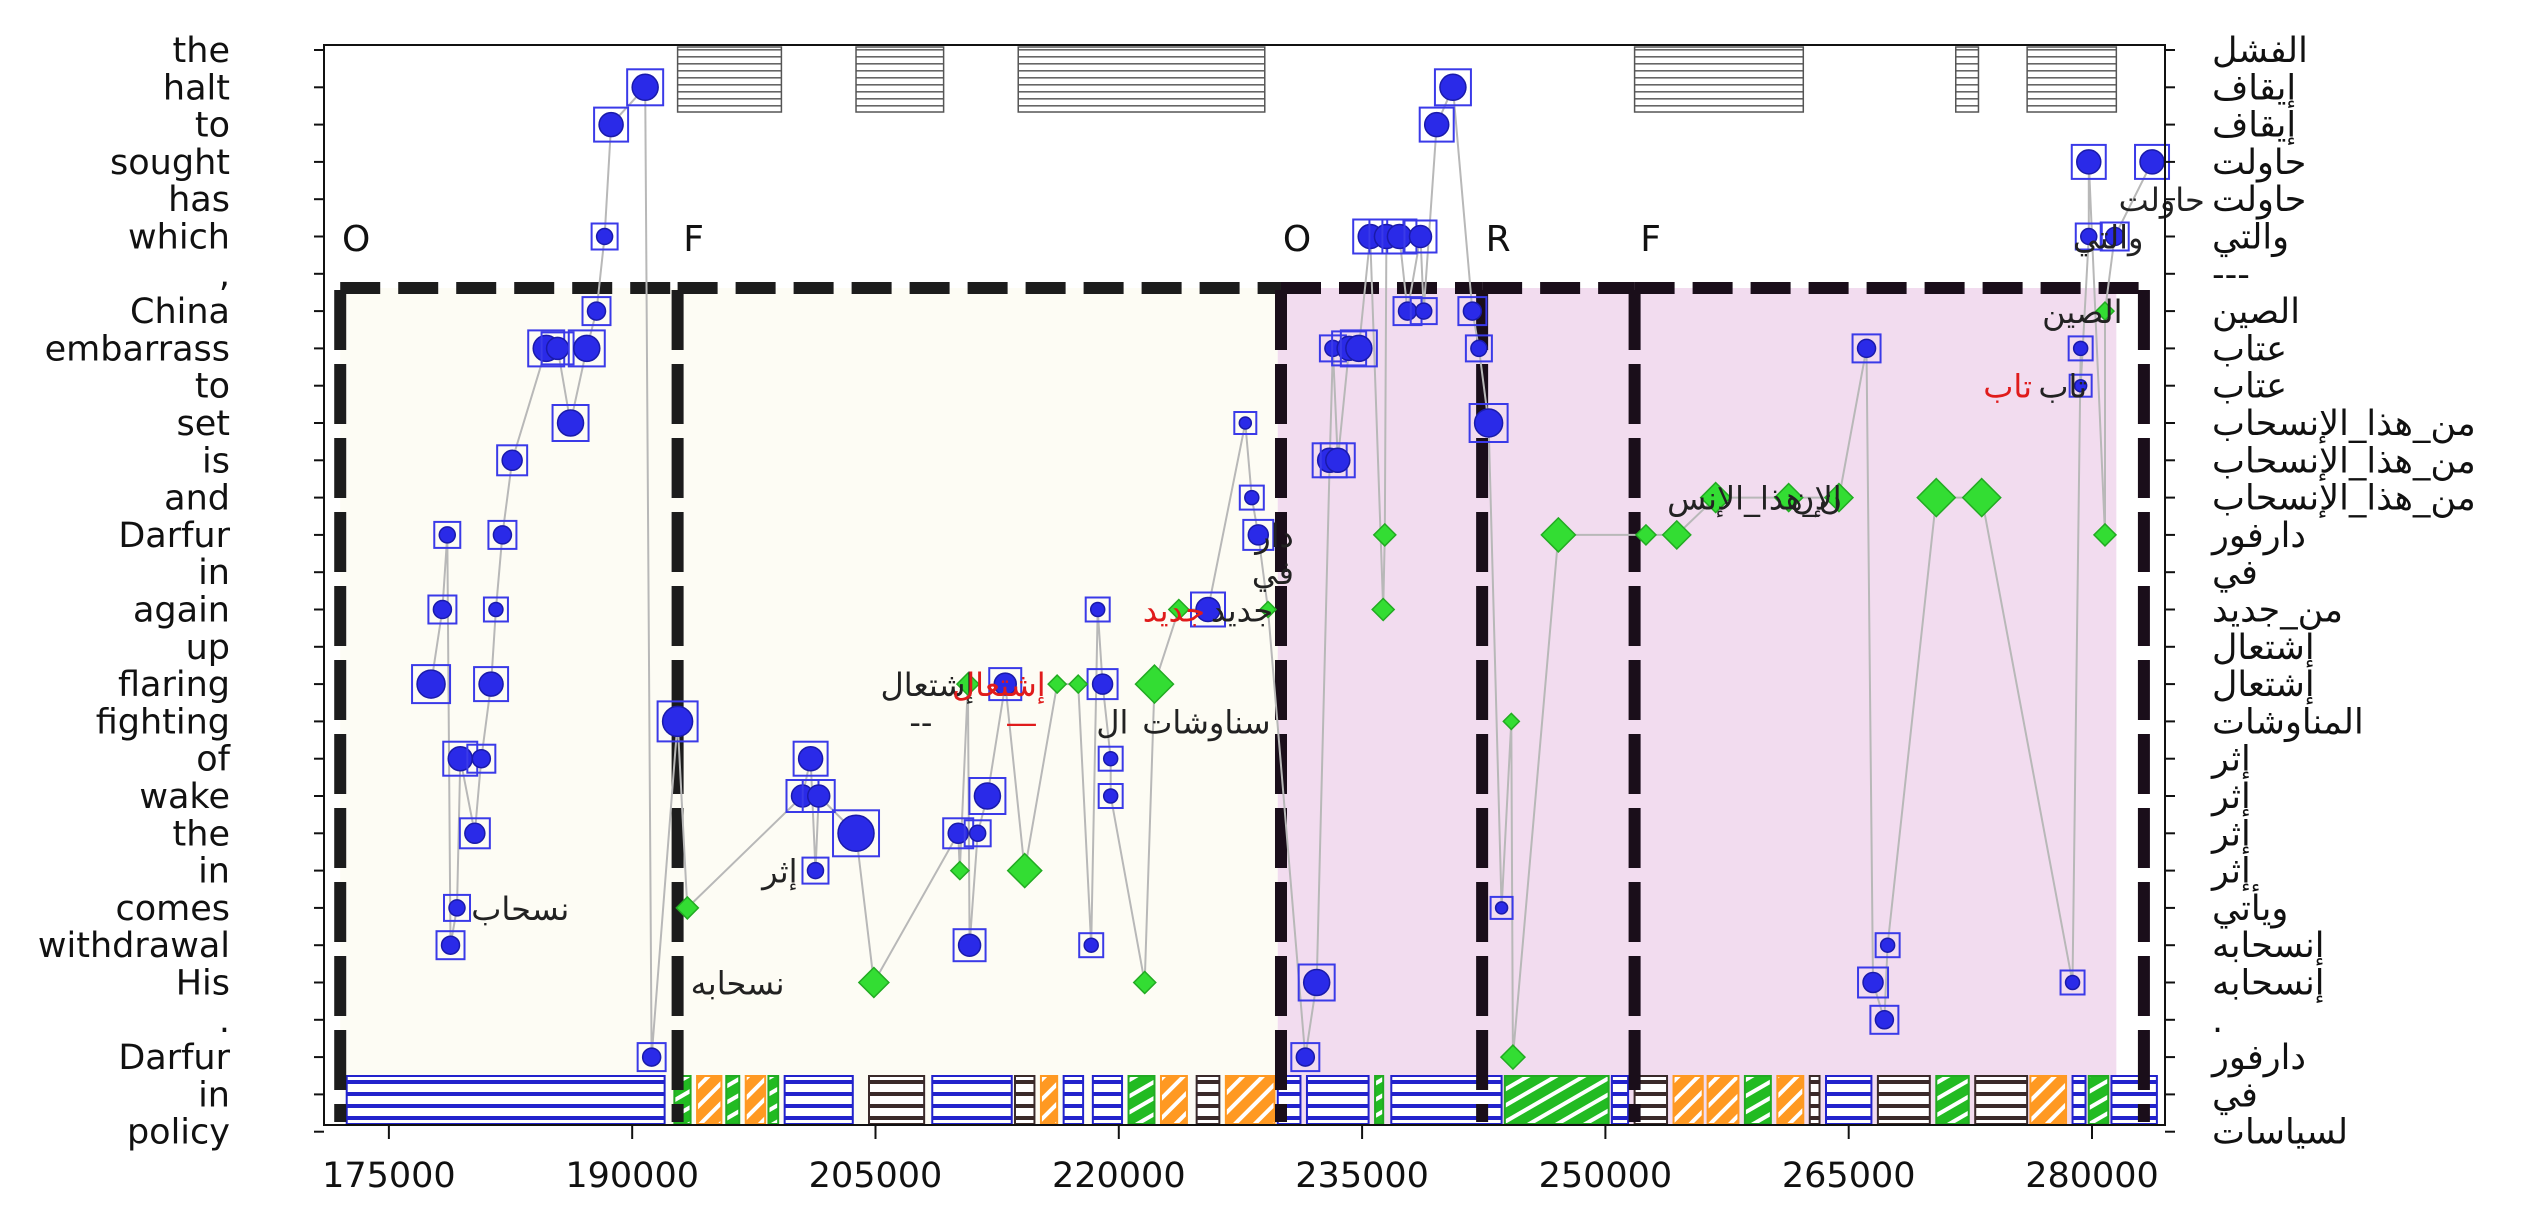  What do you see at coordinates (1112, 722) in the screenshot?
I see `glyph-label-7: ال` at bounding box center [1112, 722].